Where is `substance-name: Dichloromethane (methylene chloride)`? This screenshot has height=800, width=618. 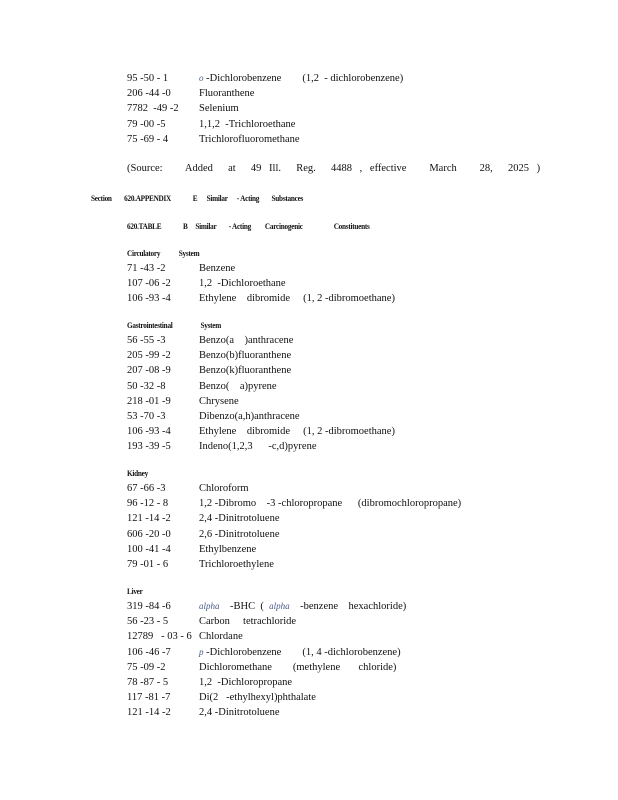 substance-name: Dichloromethane (methylene chloride) is located at coordinates (297, 667).